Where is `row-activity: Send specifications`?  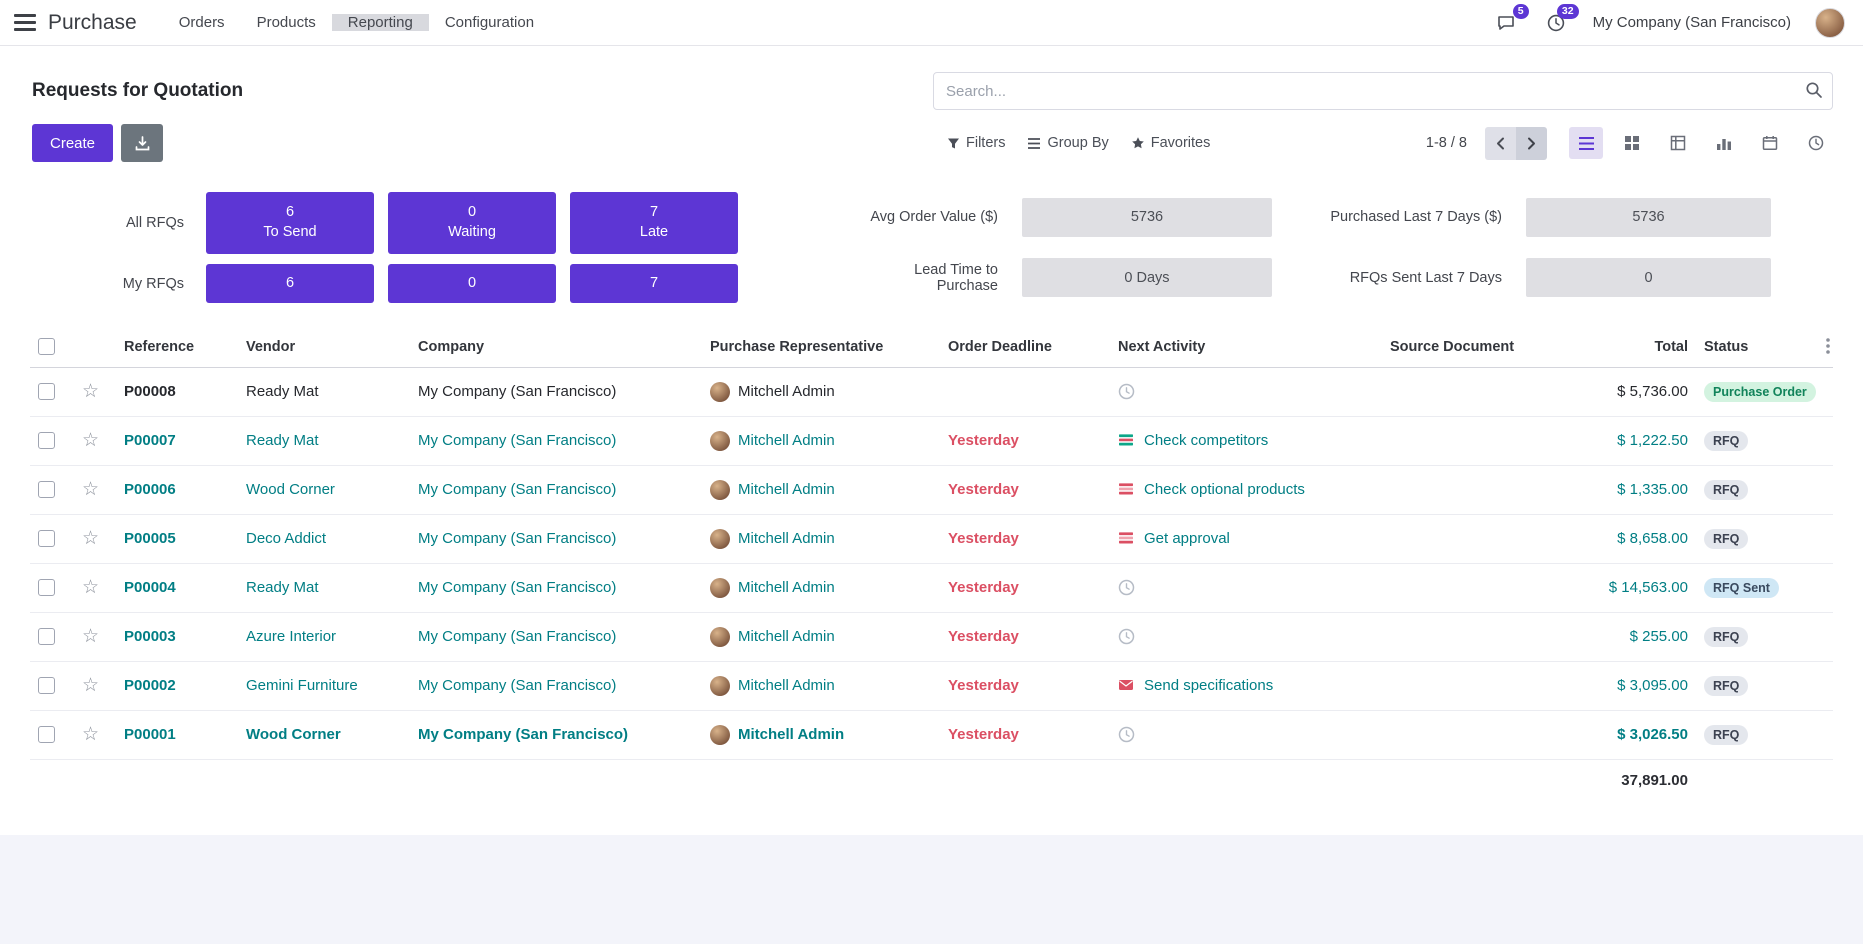 row-activity: Send specifications is located at coordinates (1209, 685).